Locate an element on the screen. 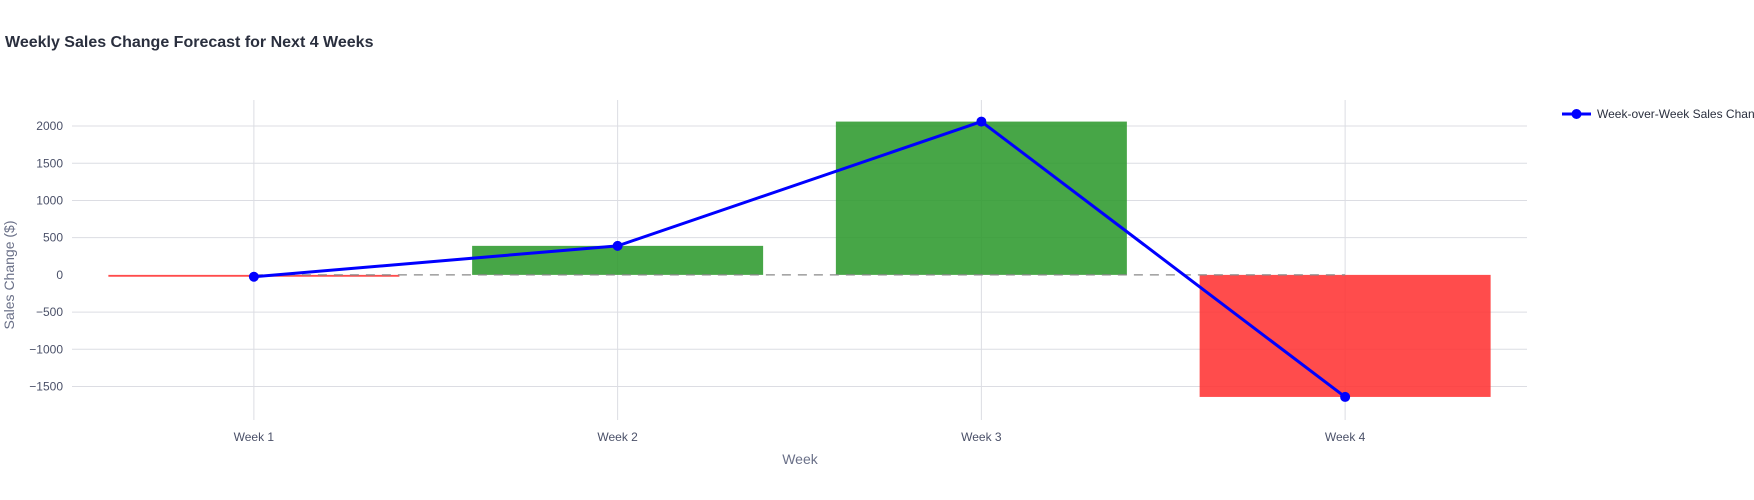  x-axis-title: Week is located at coordinates (800, 459).